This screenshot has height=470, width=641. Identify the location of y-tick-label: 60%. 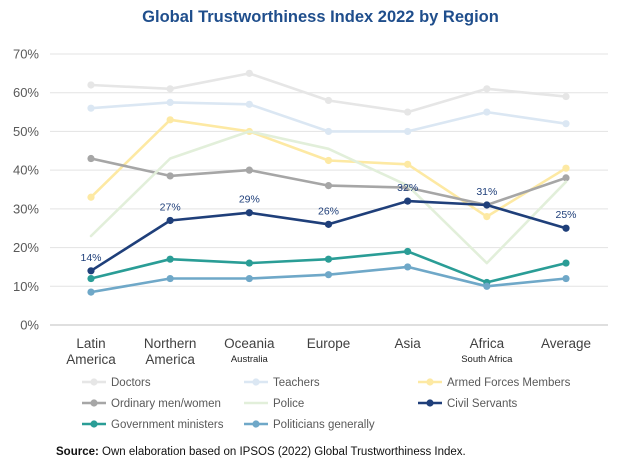
(26, 92).